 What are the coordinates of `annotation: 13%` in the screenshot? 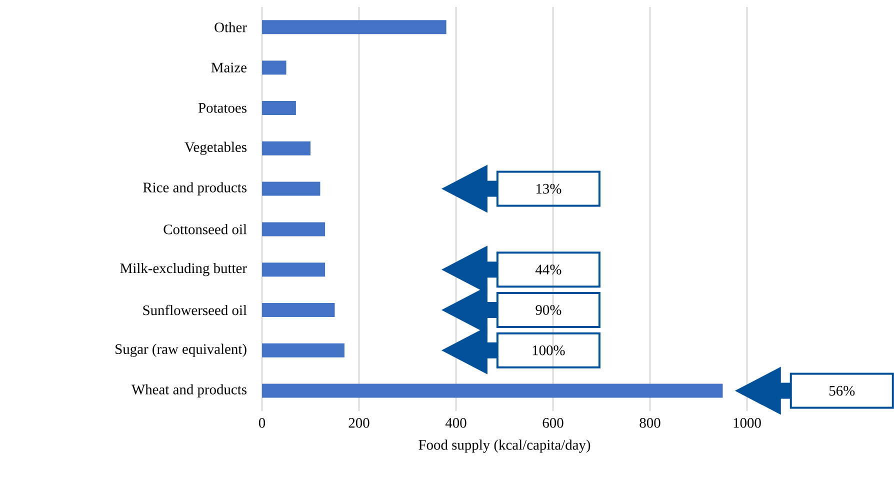 It's located at (549, 189).